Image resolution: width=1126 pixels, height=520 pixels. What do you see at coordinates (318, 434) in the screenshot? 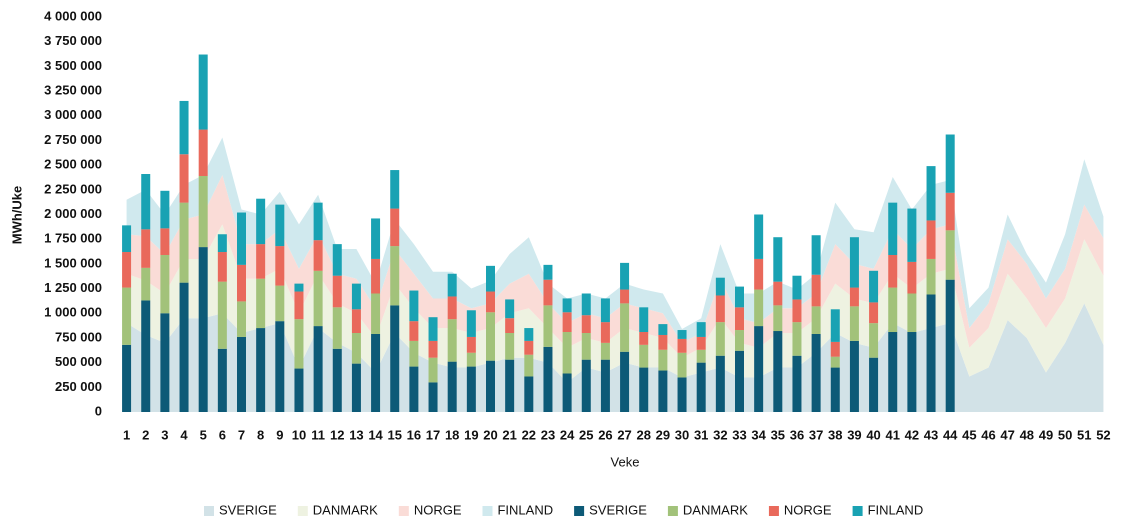
I see `x-tick-label: 11` at bounding box center [318, 434].